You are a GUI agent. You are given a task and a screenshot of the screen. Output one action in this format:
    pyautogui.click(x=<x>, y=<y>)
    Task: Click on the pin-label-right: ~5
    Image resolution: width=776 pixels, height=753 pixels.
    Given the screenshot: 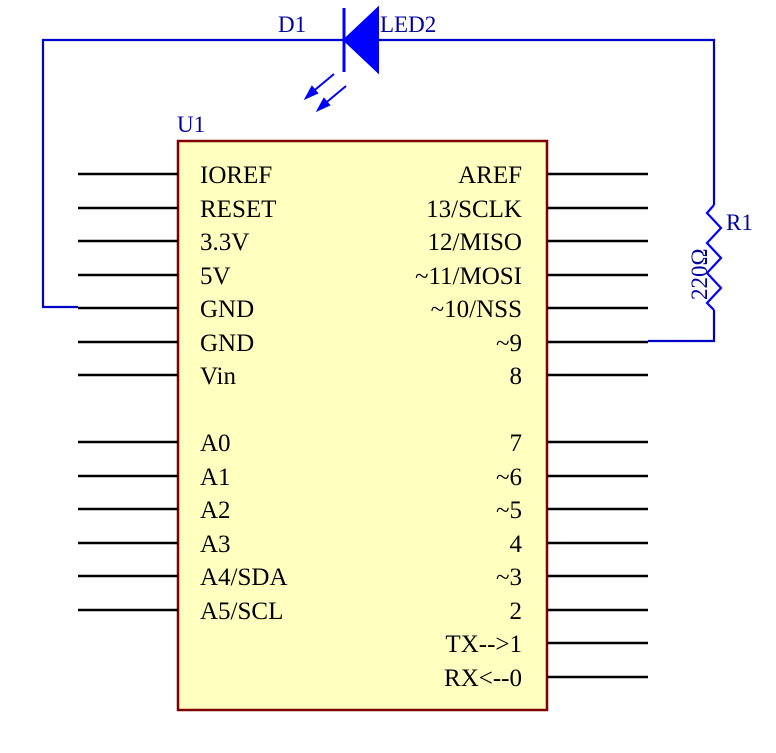 What is the action you would take?
    pyautogui.click(x=509, y=510)
    